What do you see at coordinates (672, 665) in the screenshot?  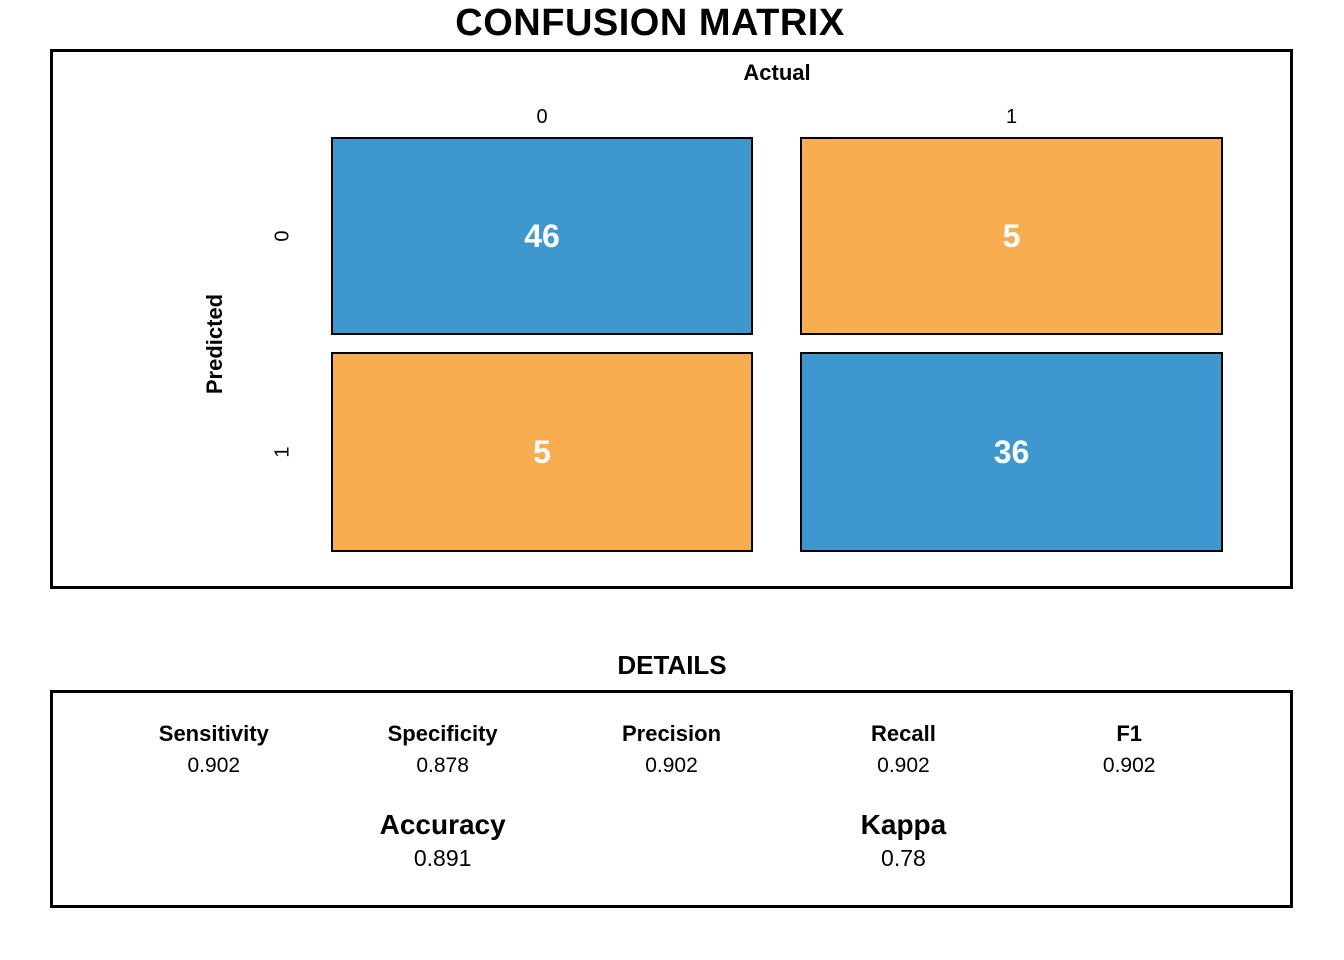 I see `details-heading: DETAILS` at bounding box center [672, 665].